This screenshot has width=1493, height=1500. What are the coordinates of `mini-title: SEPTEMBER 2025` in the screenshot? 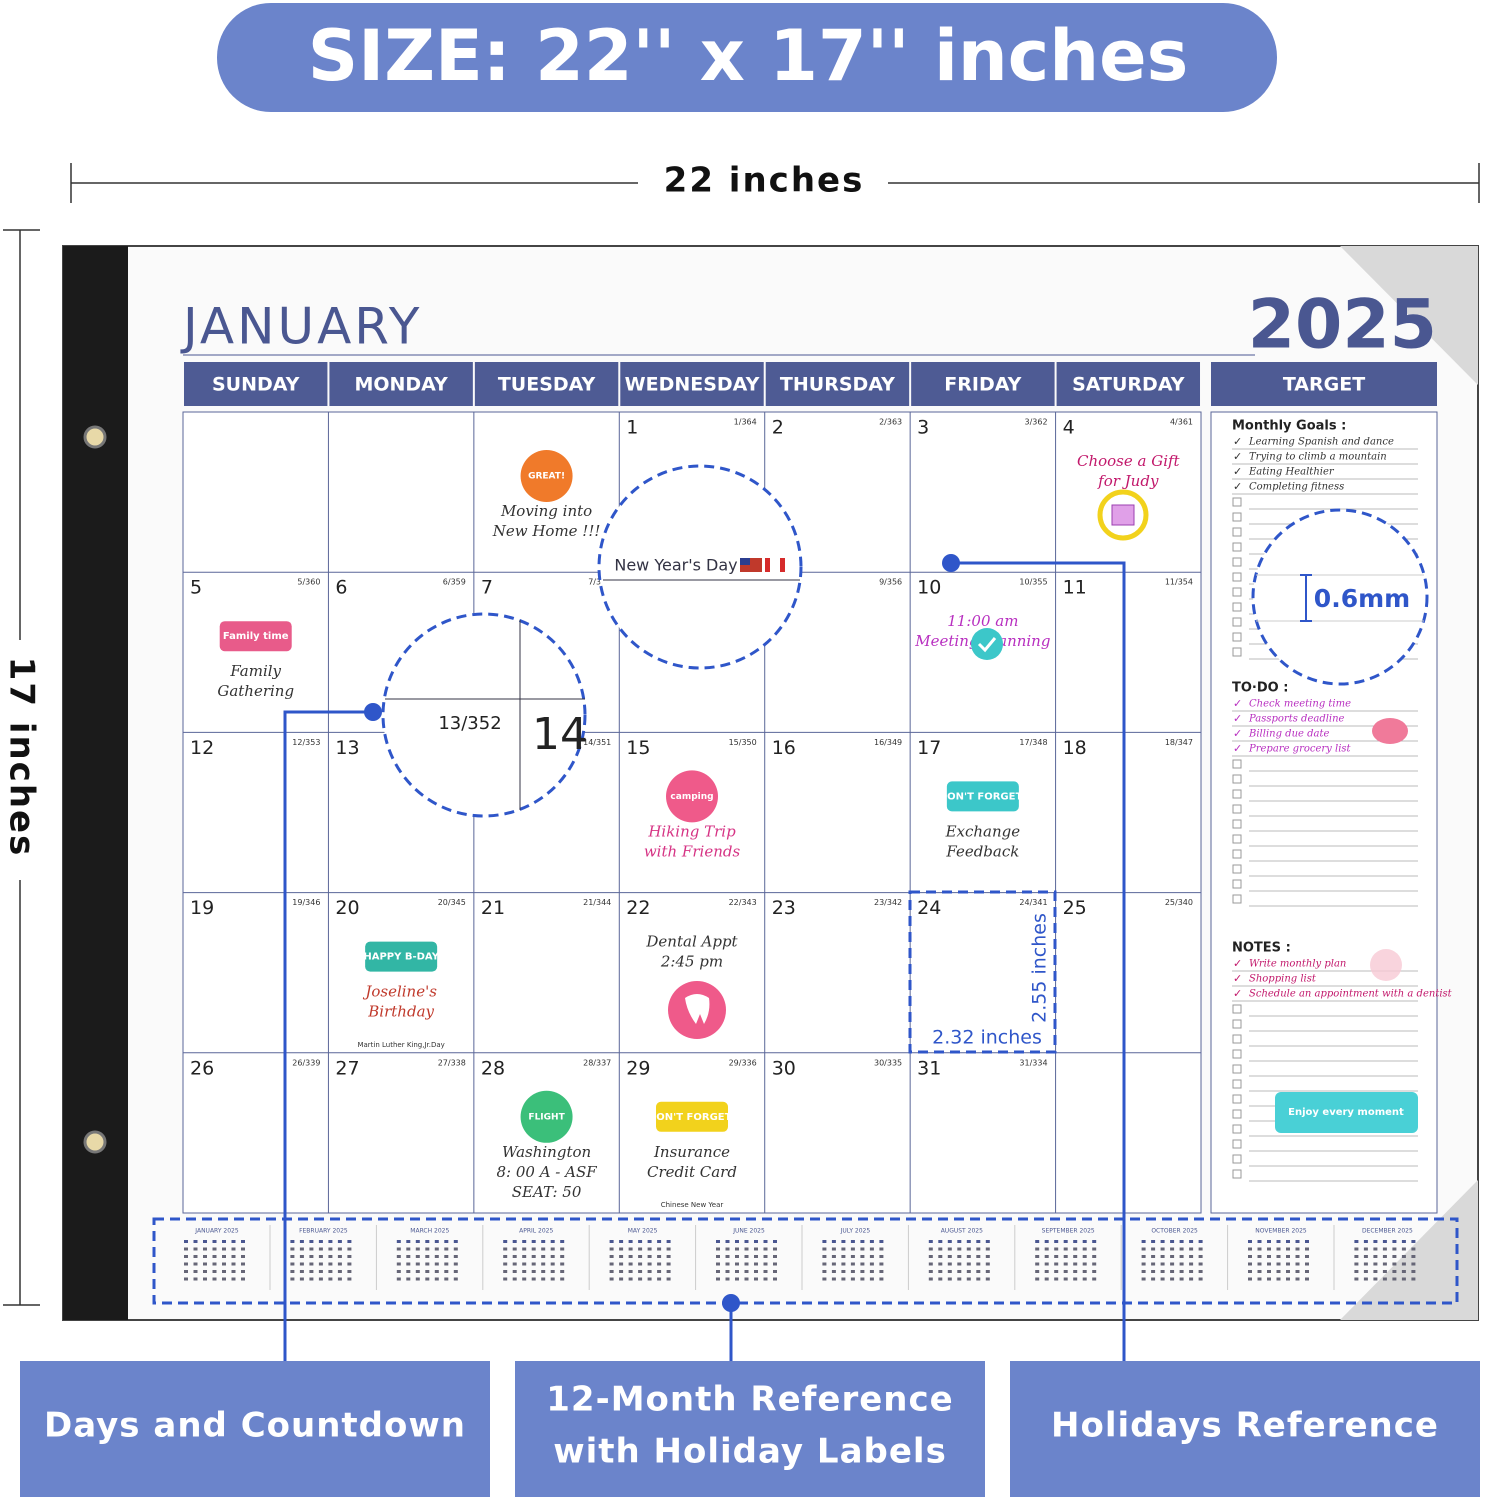 It's located at (1068, 1231).